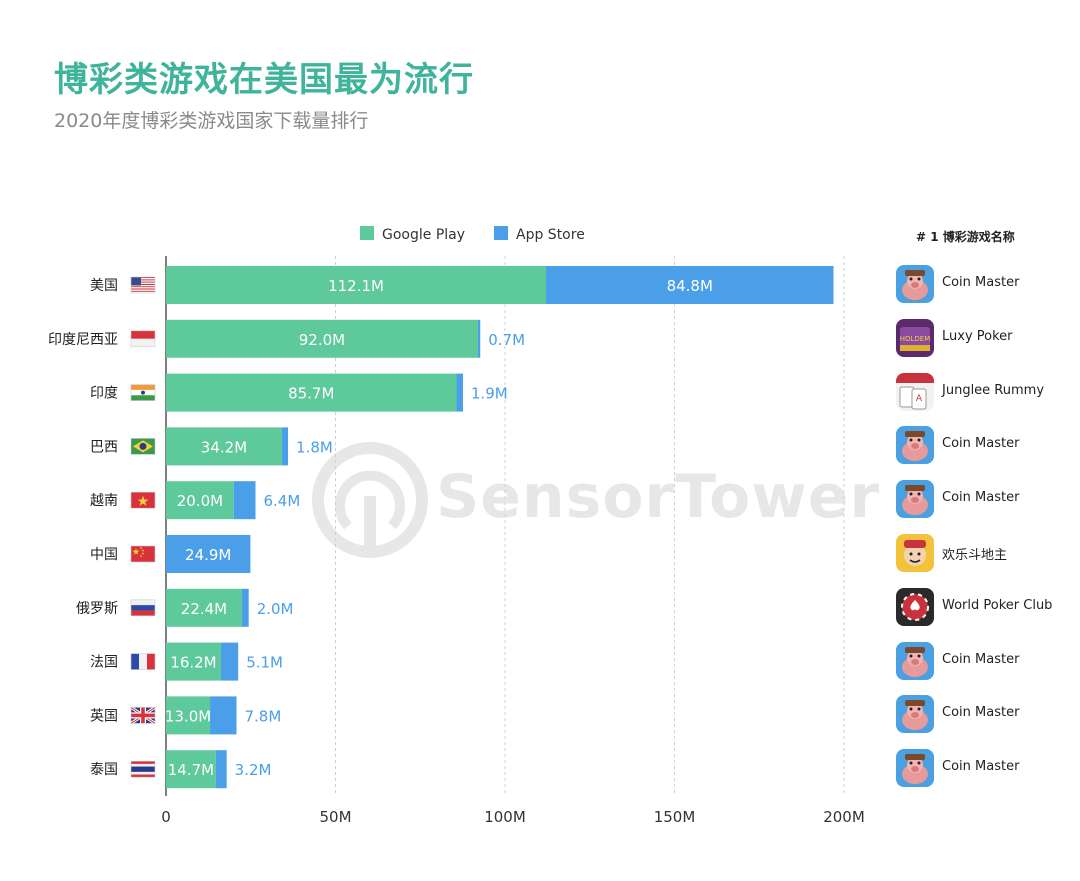 The width and height of the screenshot is (1080, 881). I want to click on x-tick-label: 100M, so click(505, 817).